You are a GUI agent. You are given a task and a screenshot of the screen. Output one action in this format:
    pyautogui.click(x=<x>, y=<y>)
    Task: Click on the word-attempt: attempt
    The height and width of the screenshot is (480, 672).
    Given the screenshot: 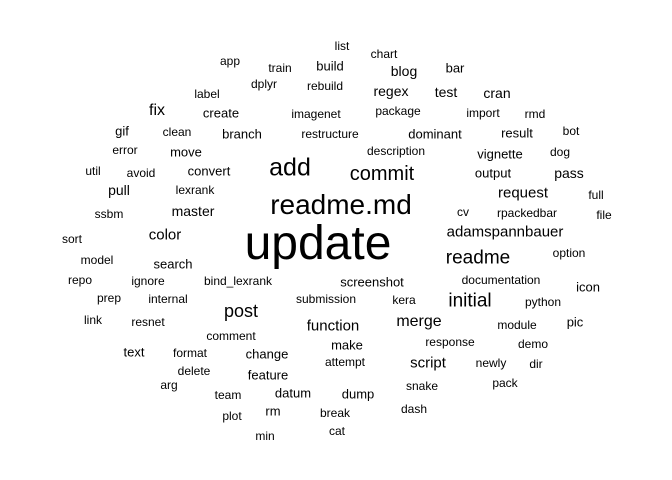 What is the action you would take?
    pyautogui.click(x=345, y=362)
    